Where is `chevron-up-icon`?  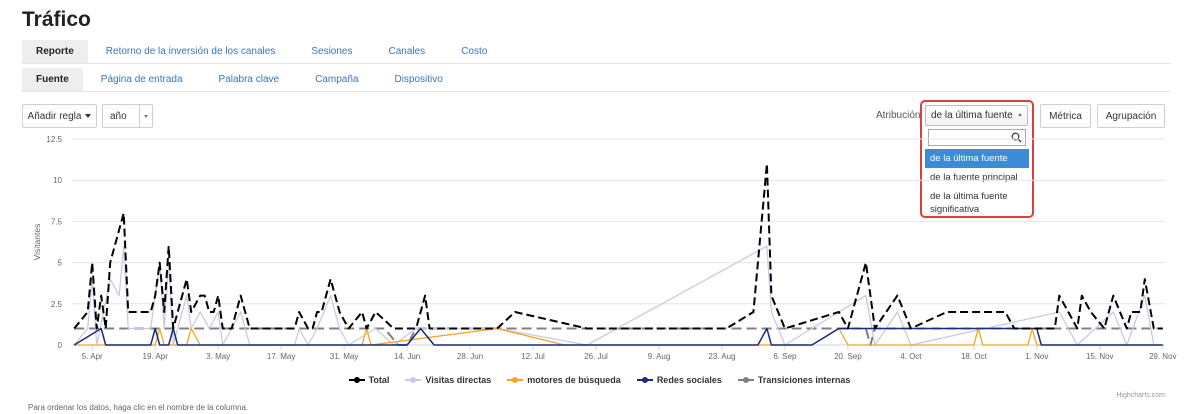 chevron-up-icon is located at coordinates (1020, 114).